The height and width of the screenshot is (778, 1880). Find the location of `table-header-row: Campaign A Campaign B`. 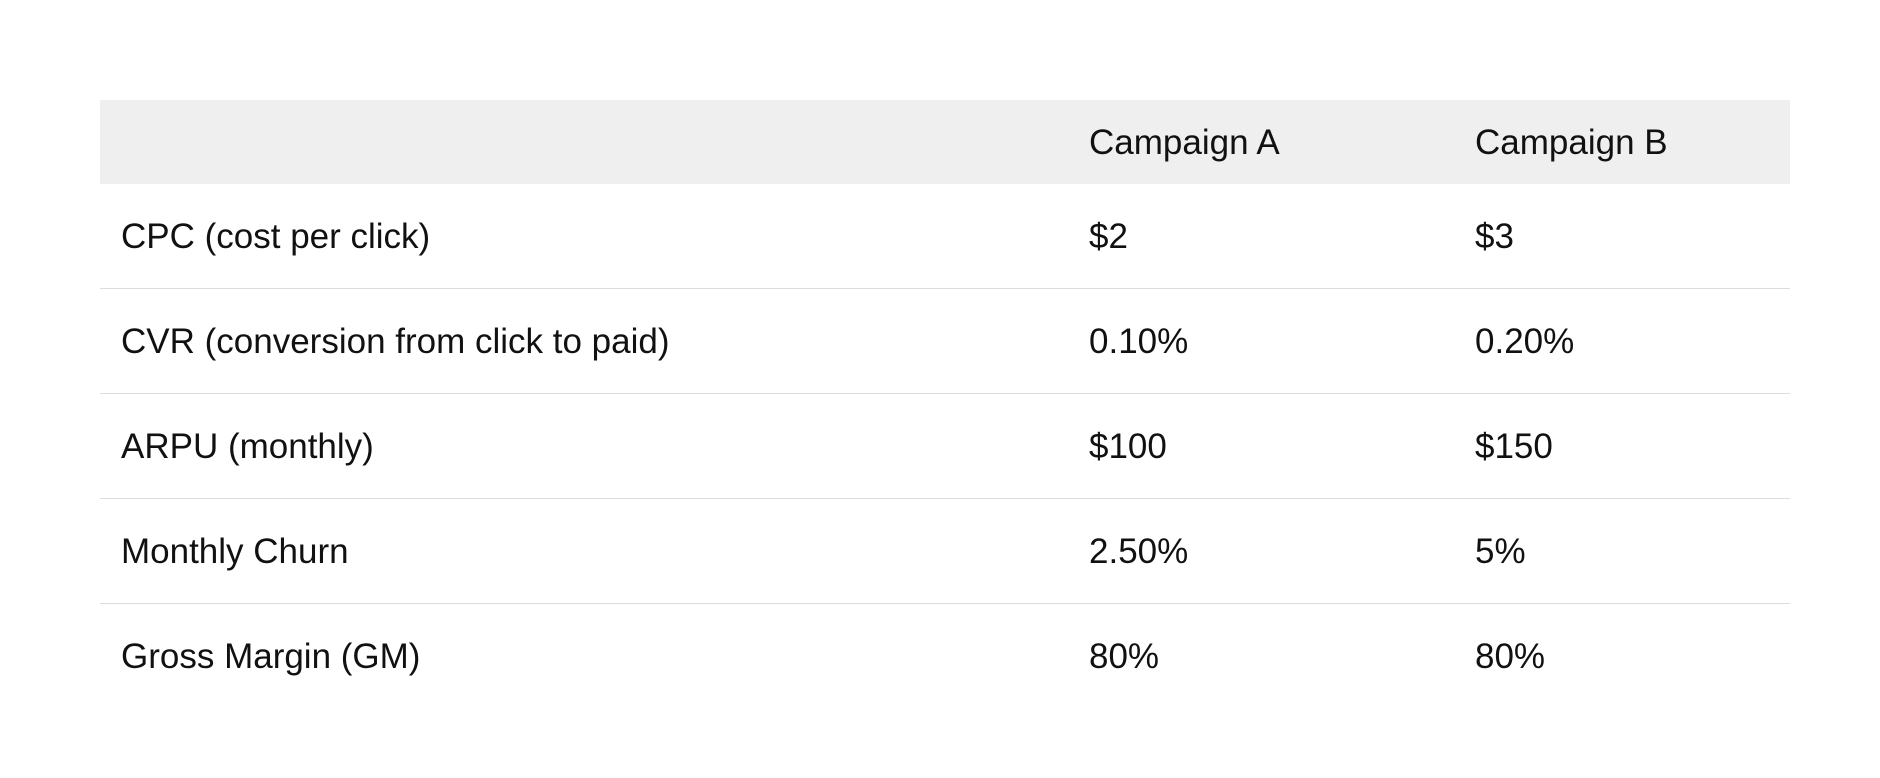

table-header-row: Campaign A Campaign B is located at coordinates (945, 142).